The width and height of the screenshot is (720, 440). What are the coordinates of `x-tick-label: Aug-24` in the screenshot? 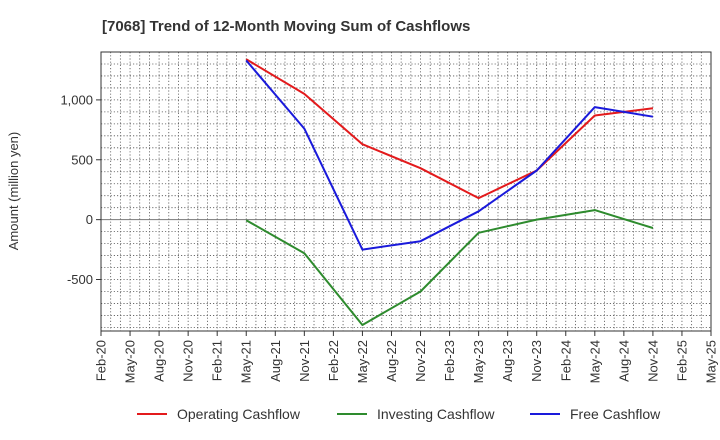 It's located at (623, 361).